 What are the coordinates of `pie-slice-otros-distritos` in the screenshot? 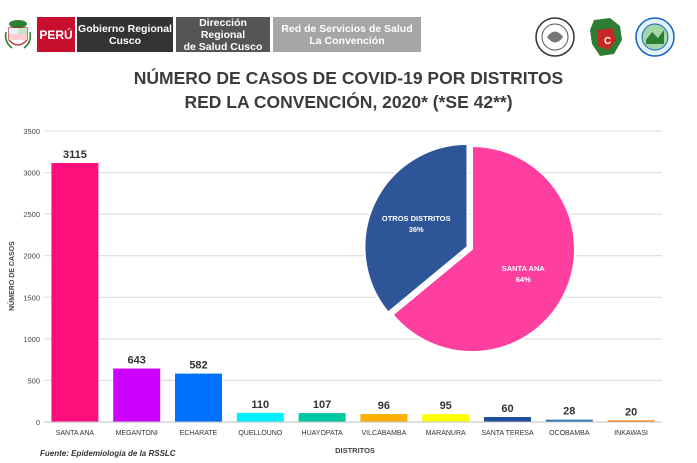 It's located at (416, 228).